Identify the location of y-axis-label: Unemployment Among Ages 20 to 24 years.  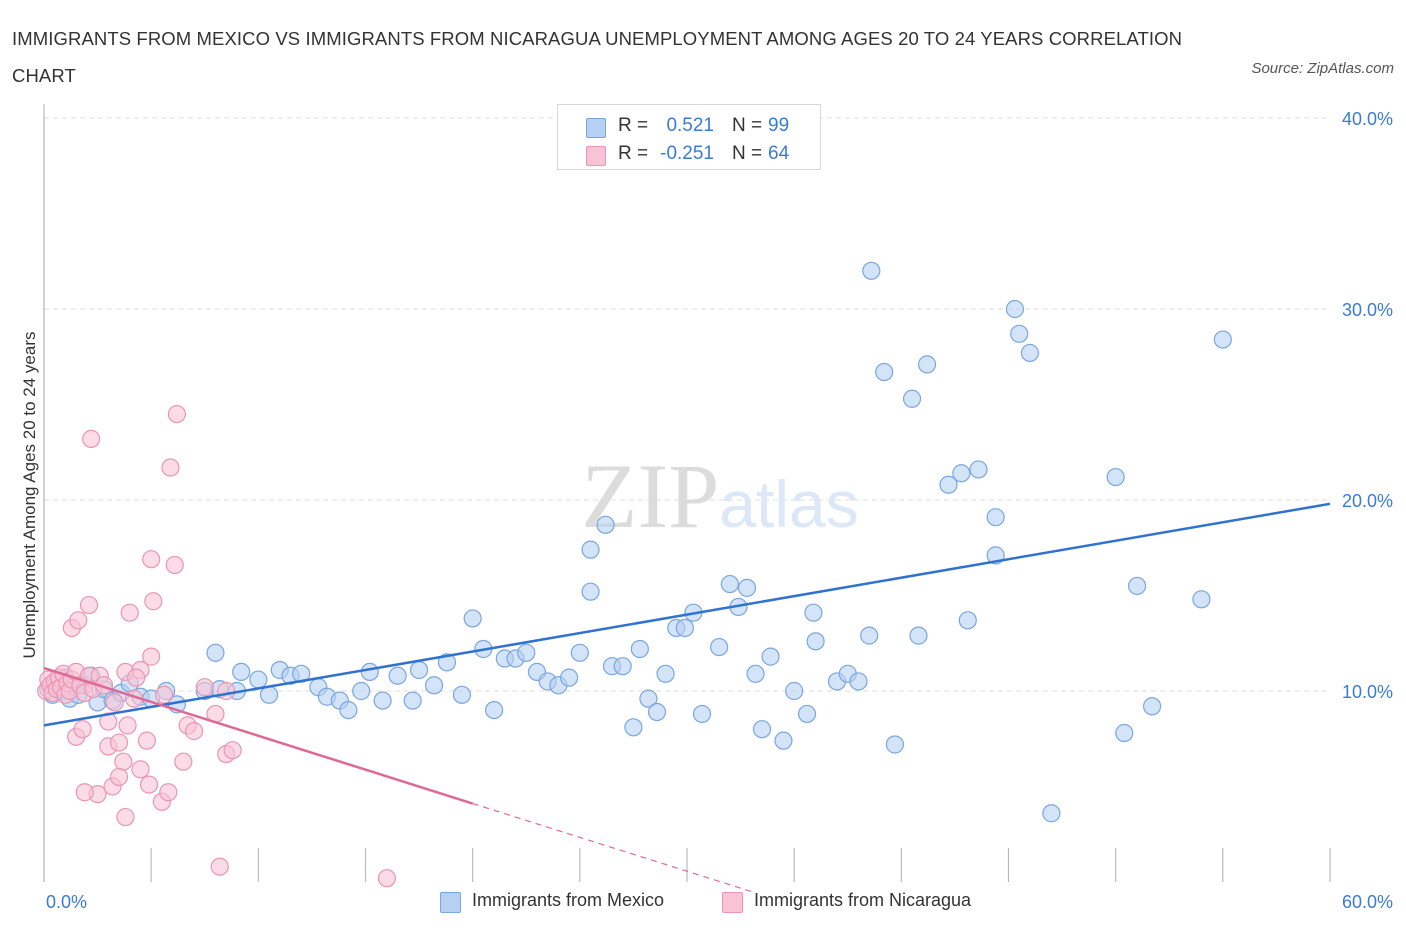
(29, 495).